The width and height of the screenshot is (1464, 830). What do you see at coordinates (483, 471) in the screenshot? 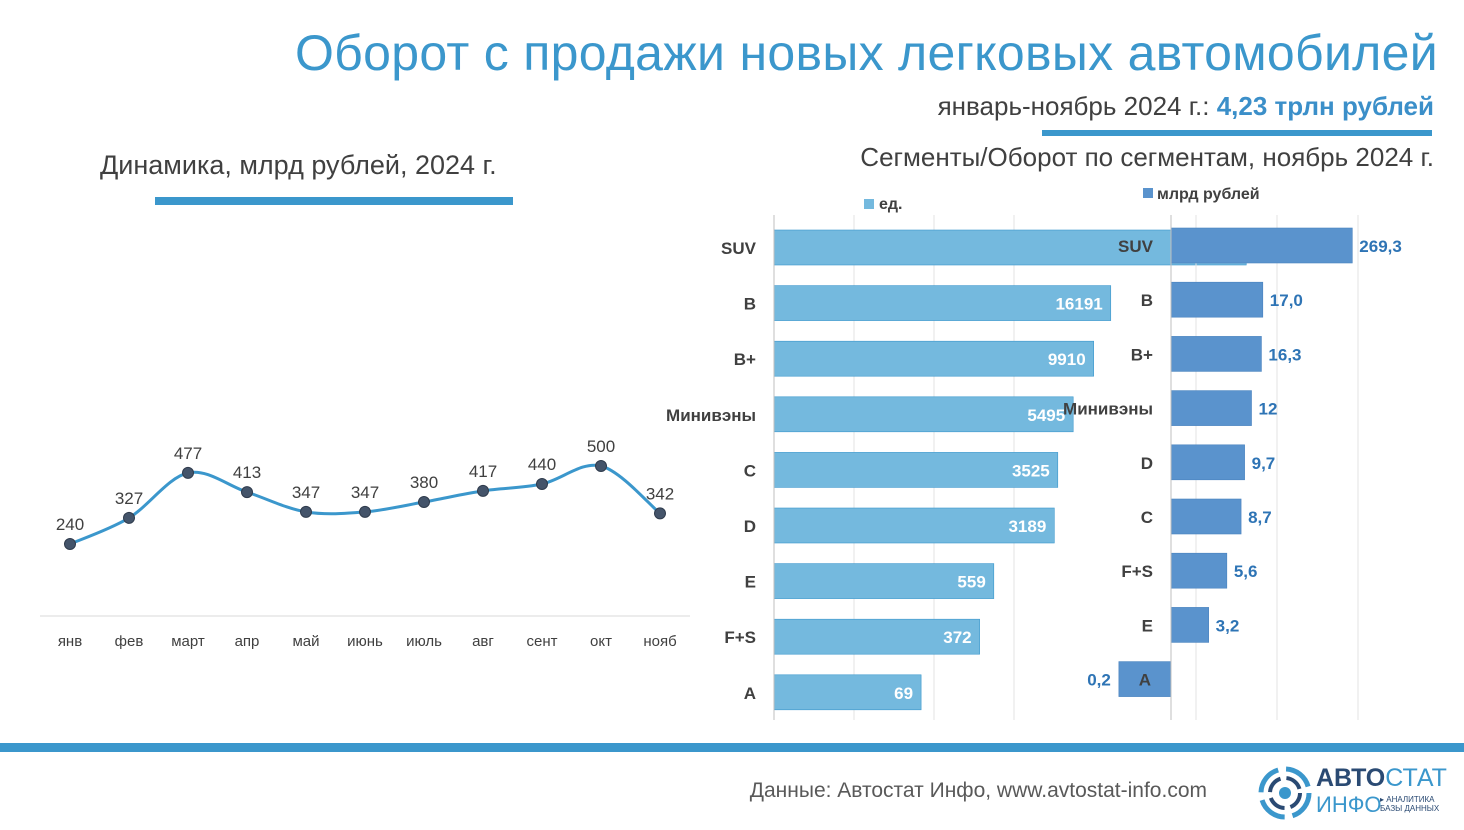
I see `line-data-label: 417` at bounding box center [483, 471].